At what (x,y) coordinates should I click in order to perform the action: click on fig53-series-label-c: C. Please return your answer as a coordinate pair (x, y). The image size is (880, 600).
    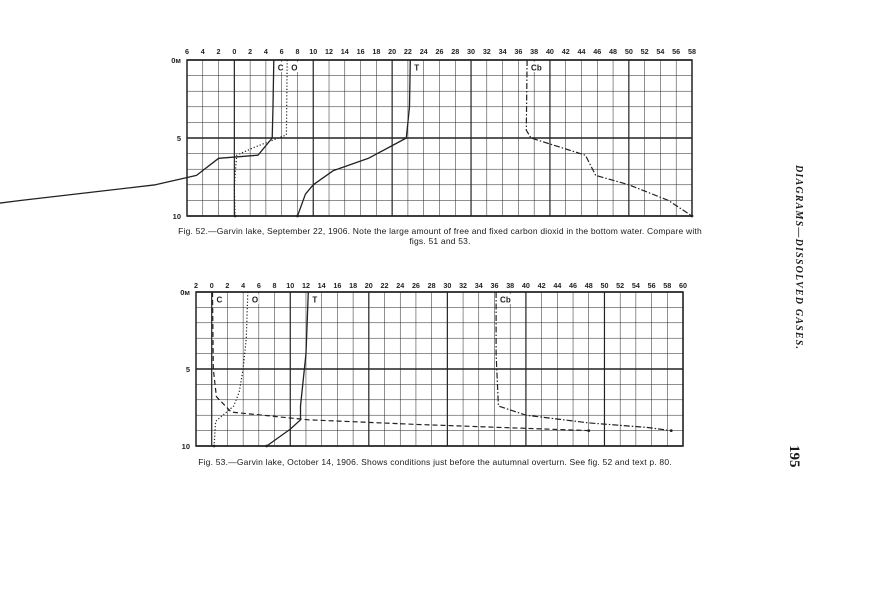
    Looking at the image, I should click on (219, 300).